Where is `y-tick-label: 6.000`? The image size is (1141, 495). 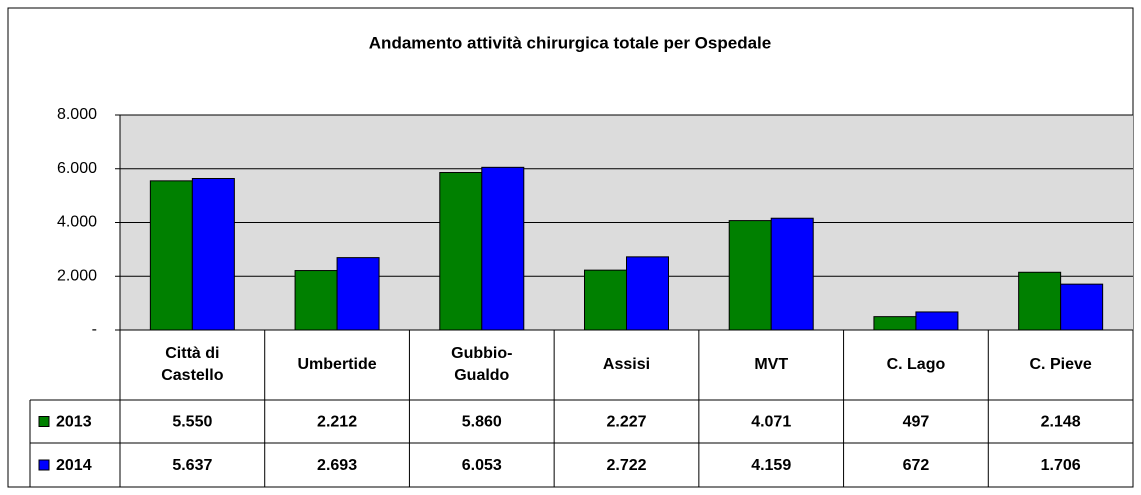 y-tick-label: 6.000 is located at coordinates (77, 168).